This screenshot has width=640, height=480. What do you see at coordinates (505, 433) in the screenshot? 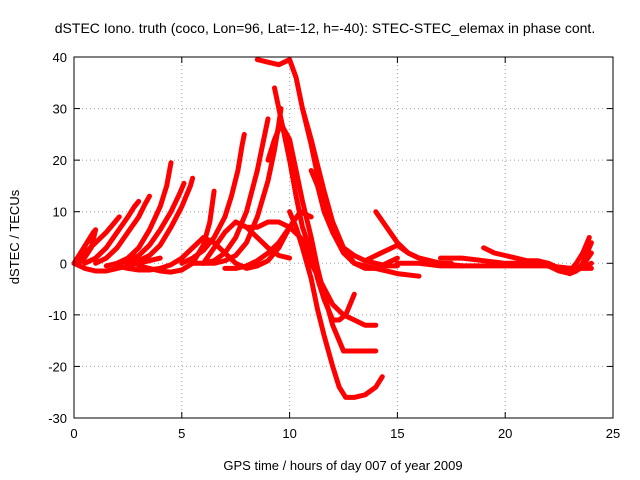
I see `x-tick-label: 20` at bounding box center [505, 433].